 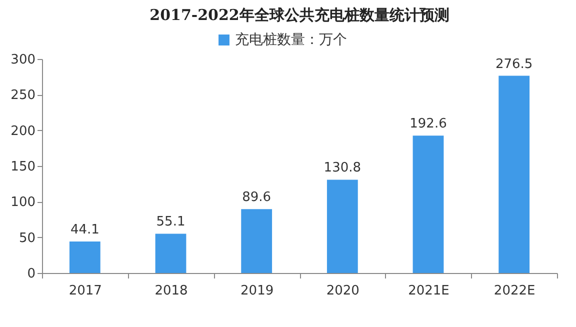 I want to click on y-tick-label: 150, so click(x=23, y=167).